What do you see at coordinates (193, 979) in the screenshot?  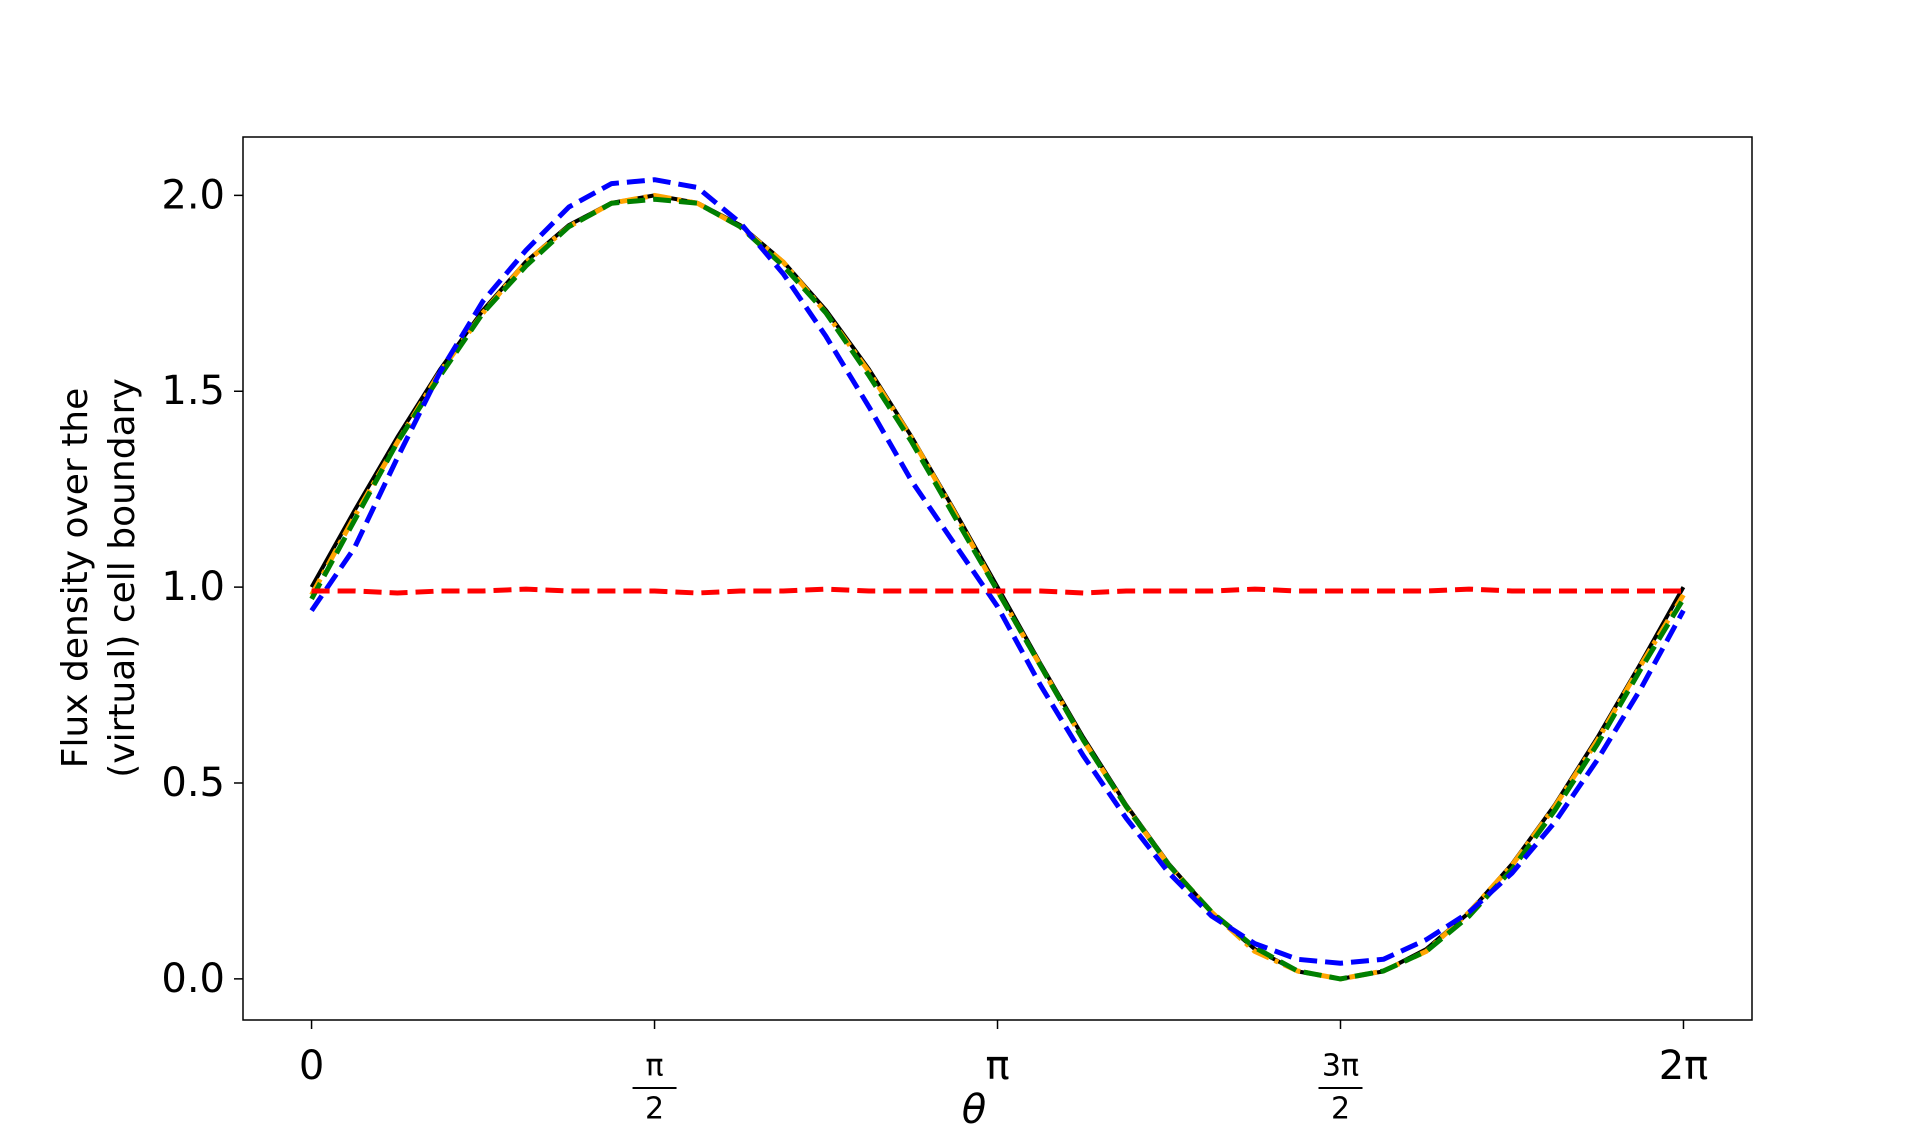 I see `y-tick-label: 0.0` at bounding box center [193, 979].